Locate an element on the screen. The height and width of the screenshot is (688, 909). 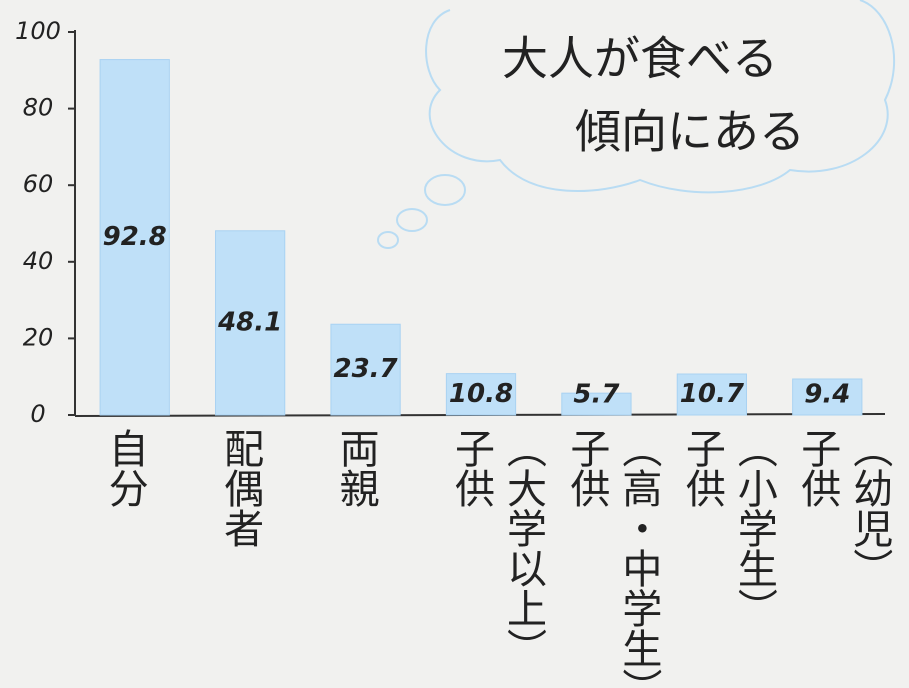
value-label: 10.7 is located at coordinates (712, 394).